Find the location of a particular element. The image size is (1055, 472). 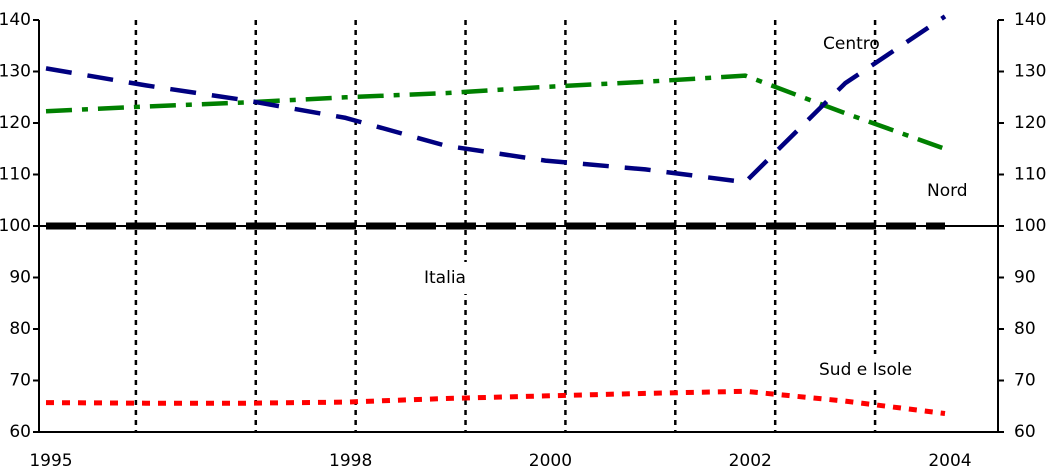

y-tick-label-right: 120 is located at coordinates (1030, 123).